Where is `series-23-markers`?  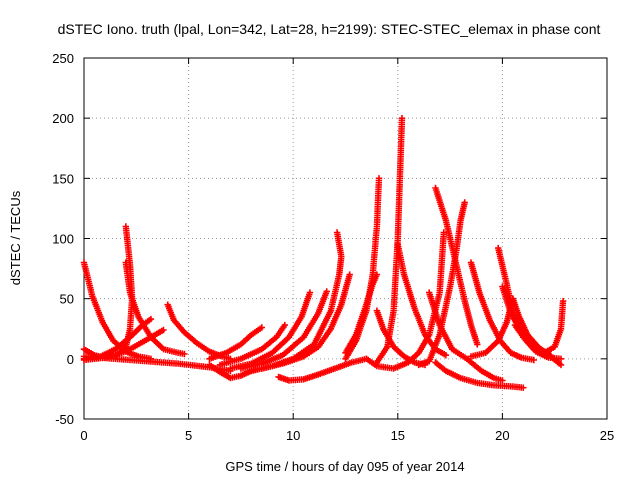 series-23-markers is located at coordinates (466, 336).